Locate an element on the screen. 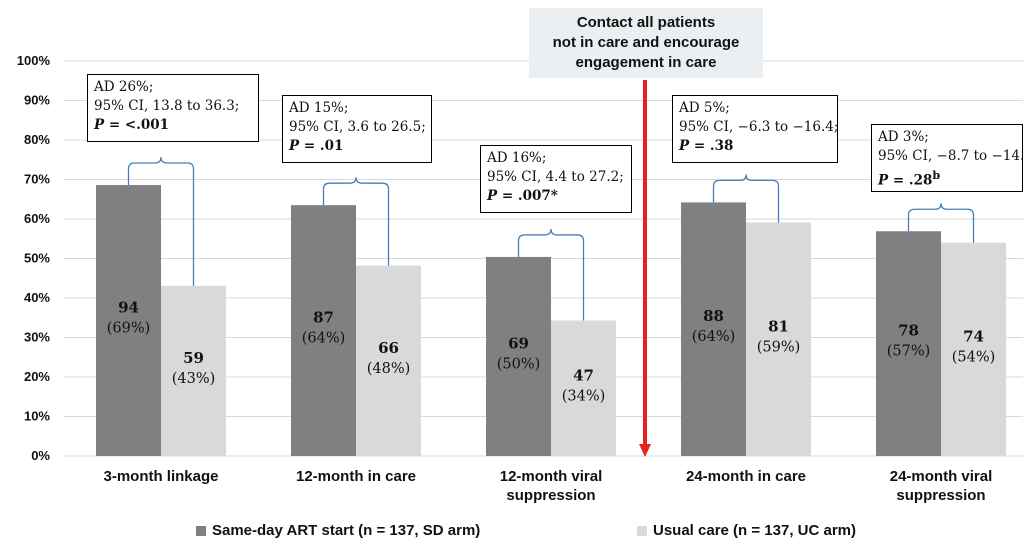 The width and height of the screenshot is (1023, 542). annotation-p-value: P = .01 is located at coordinates (316, 146).